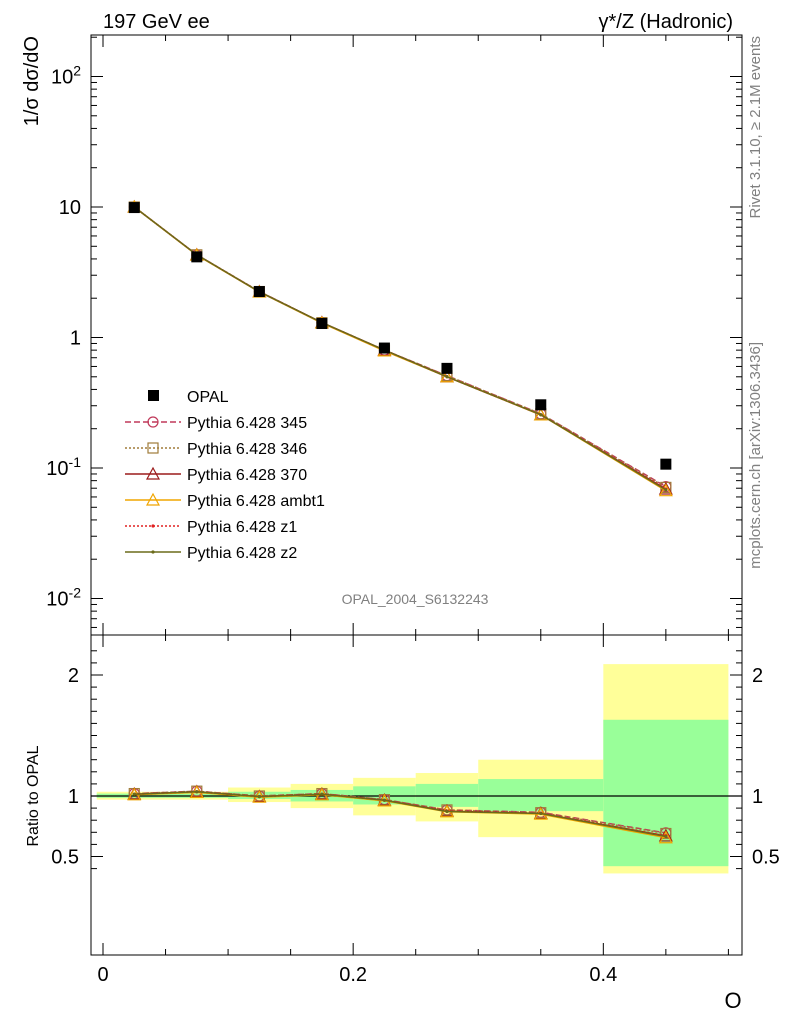 Image resolution: width=786 pixels, height=1024 pixels. Describe the element at coordinates (33, 795) in the screenshot. I see `ratio-ylabel: Ratio to OPAL` at that location.